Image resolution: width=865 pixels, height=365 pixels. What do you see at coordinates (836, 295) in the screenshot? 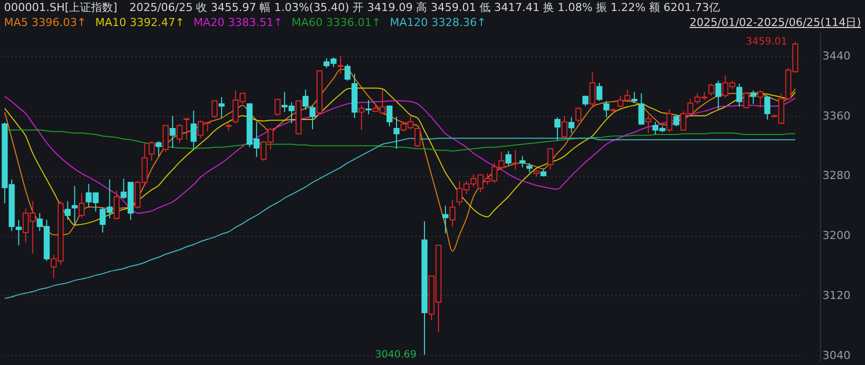
I see `y-tick-label: 3120` at bounding box center [836, 295].